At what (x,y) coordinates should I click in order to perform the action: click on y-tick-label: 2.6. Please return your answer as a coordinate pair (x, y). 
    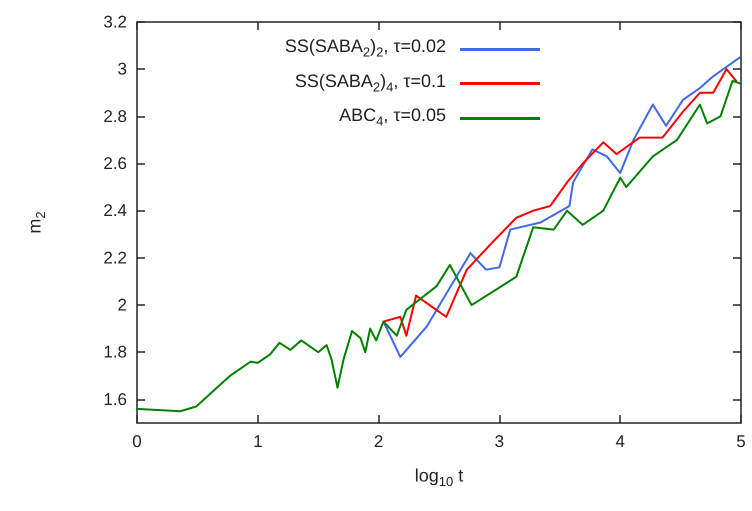
    Looking at the image, I should click on (115, 164).